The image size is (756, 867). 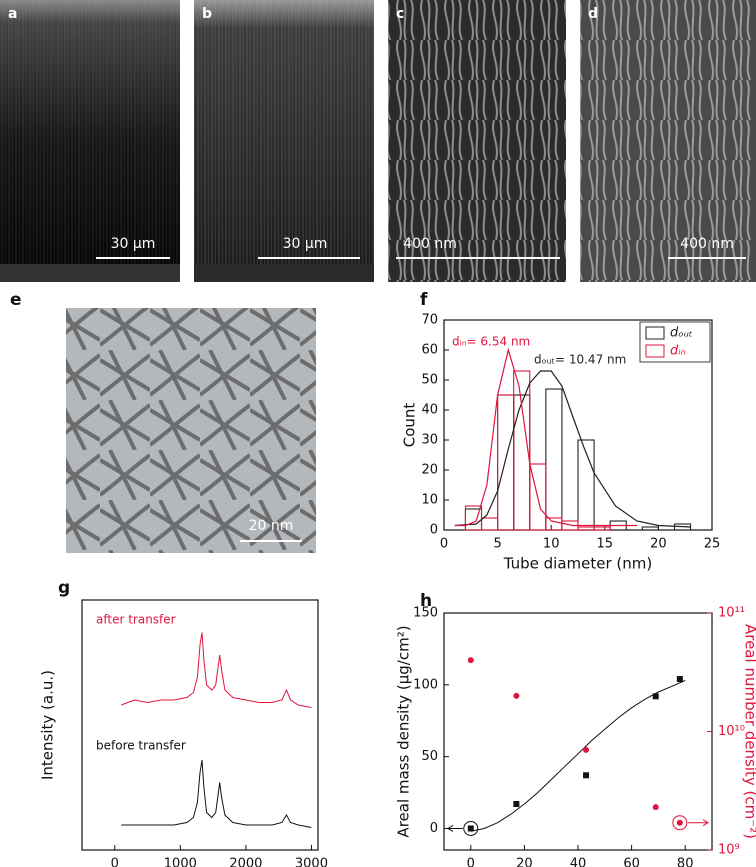 What do you see at coordinates (410, 425) in the screenshot?
I see `y-axis-label: Count` at bounding box center [410, 425].